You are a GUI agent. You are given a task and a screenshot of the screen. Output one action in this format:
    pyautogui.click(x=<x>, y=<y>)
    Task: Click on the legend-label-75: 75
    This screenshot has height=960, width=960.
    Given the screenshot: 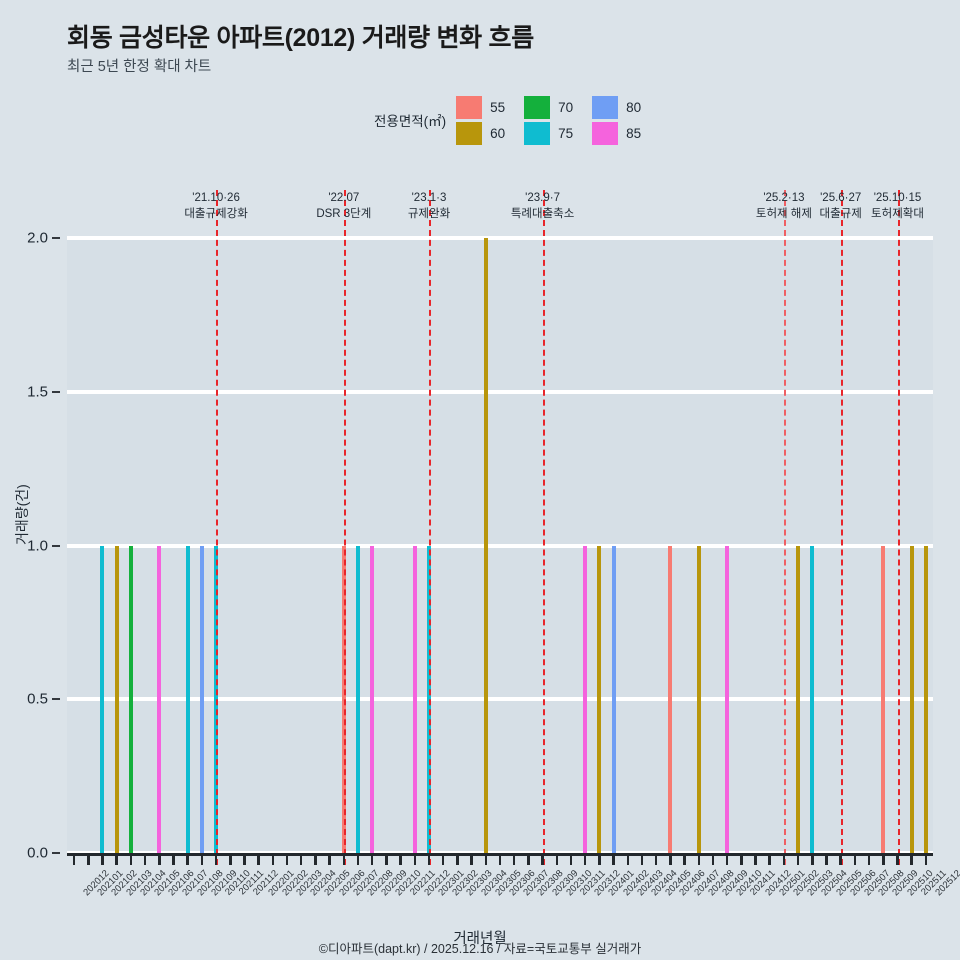 What is the action you would take?
    pyautogui.click(x=566, y=133)
    